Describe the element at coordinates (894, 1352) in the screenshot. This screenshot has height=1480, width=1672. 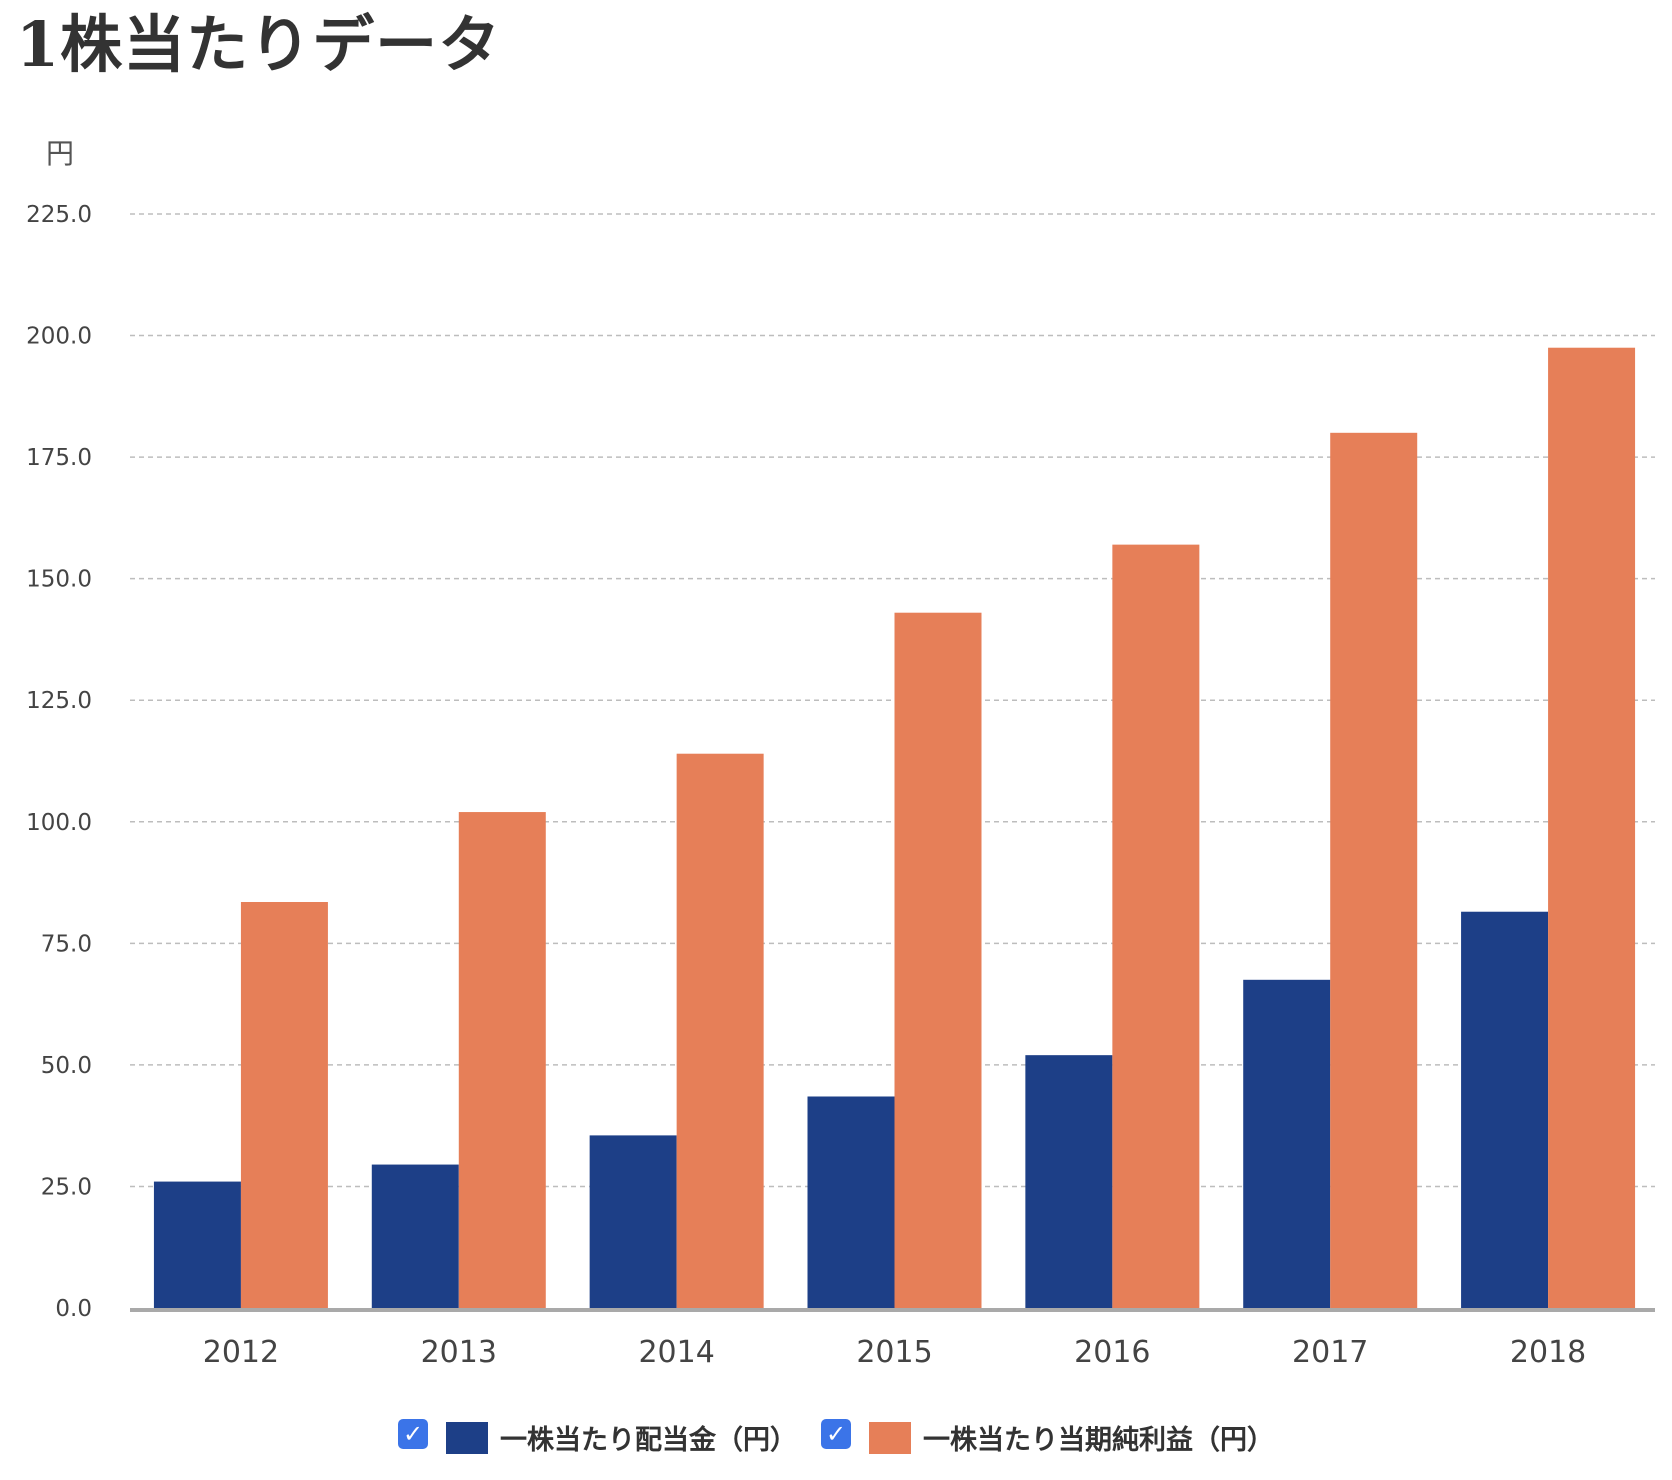
I see `x-tick-label: 2015` at that location.